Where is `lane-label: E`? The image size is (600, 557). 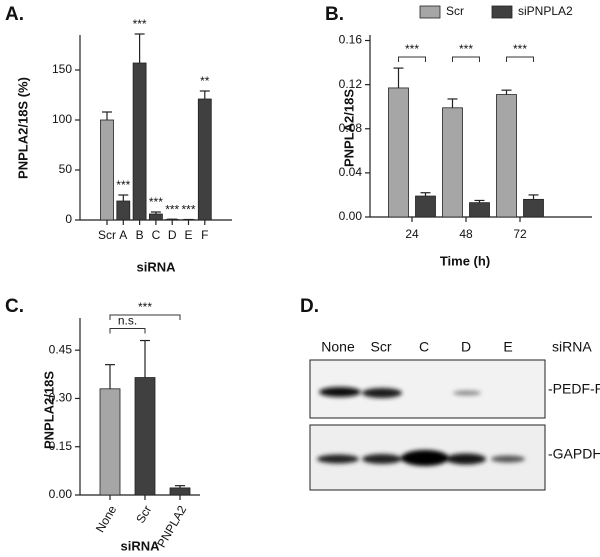 lane-label: E is located at coordinates (507, 347).